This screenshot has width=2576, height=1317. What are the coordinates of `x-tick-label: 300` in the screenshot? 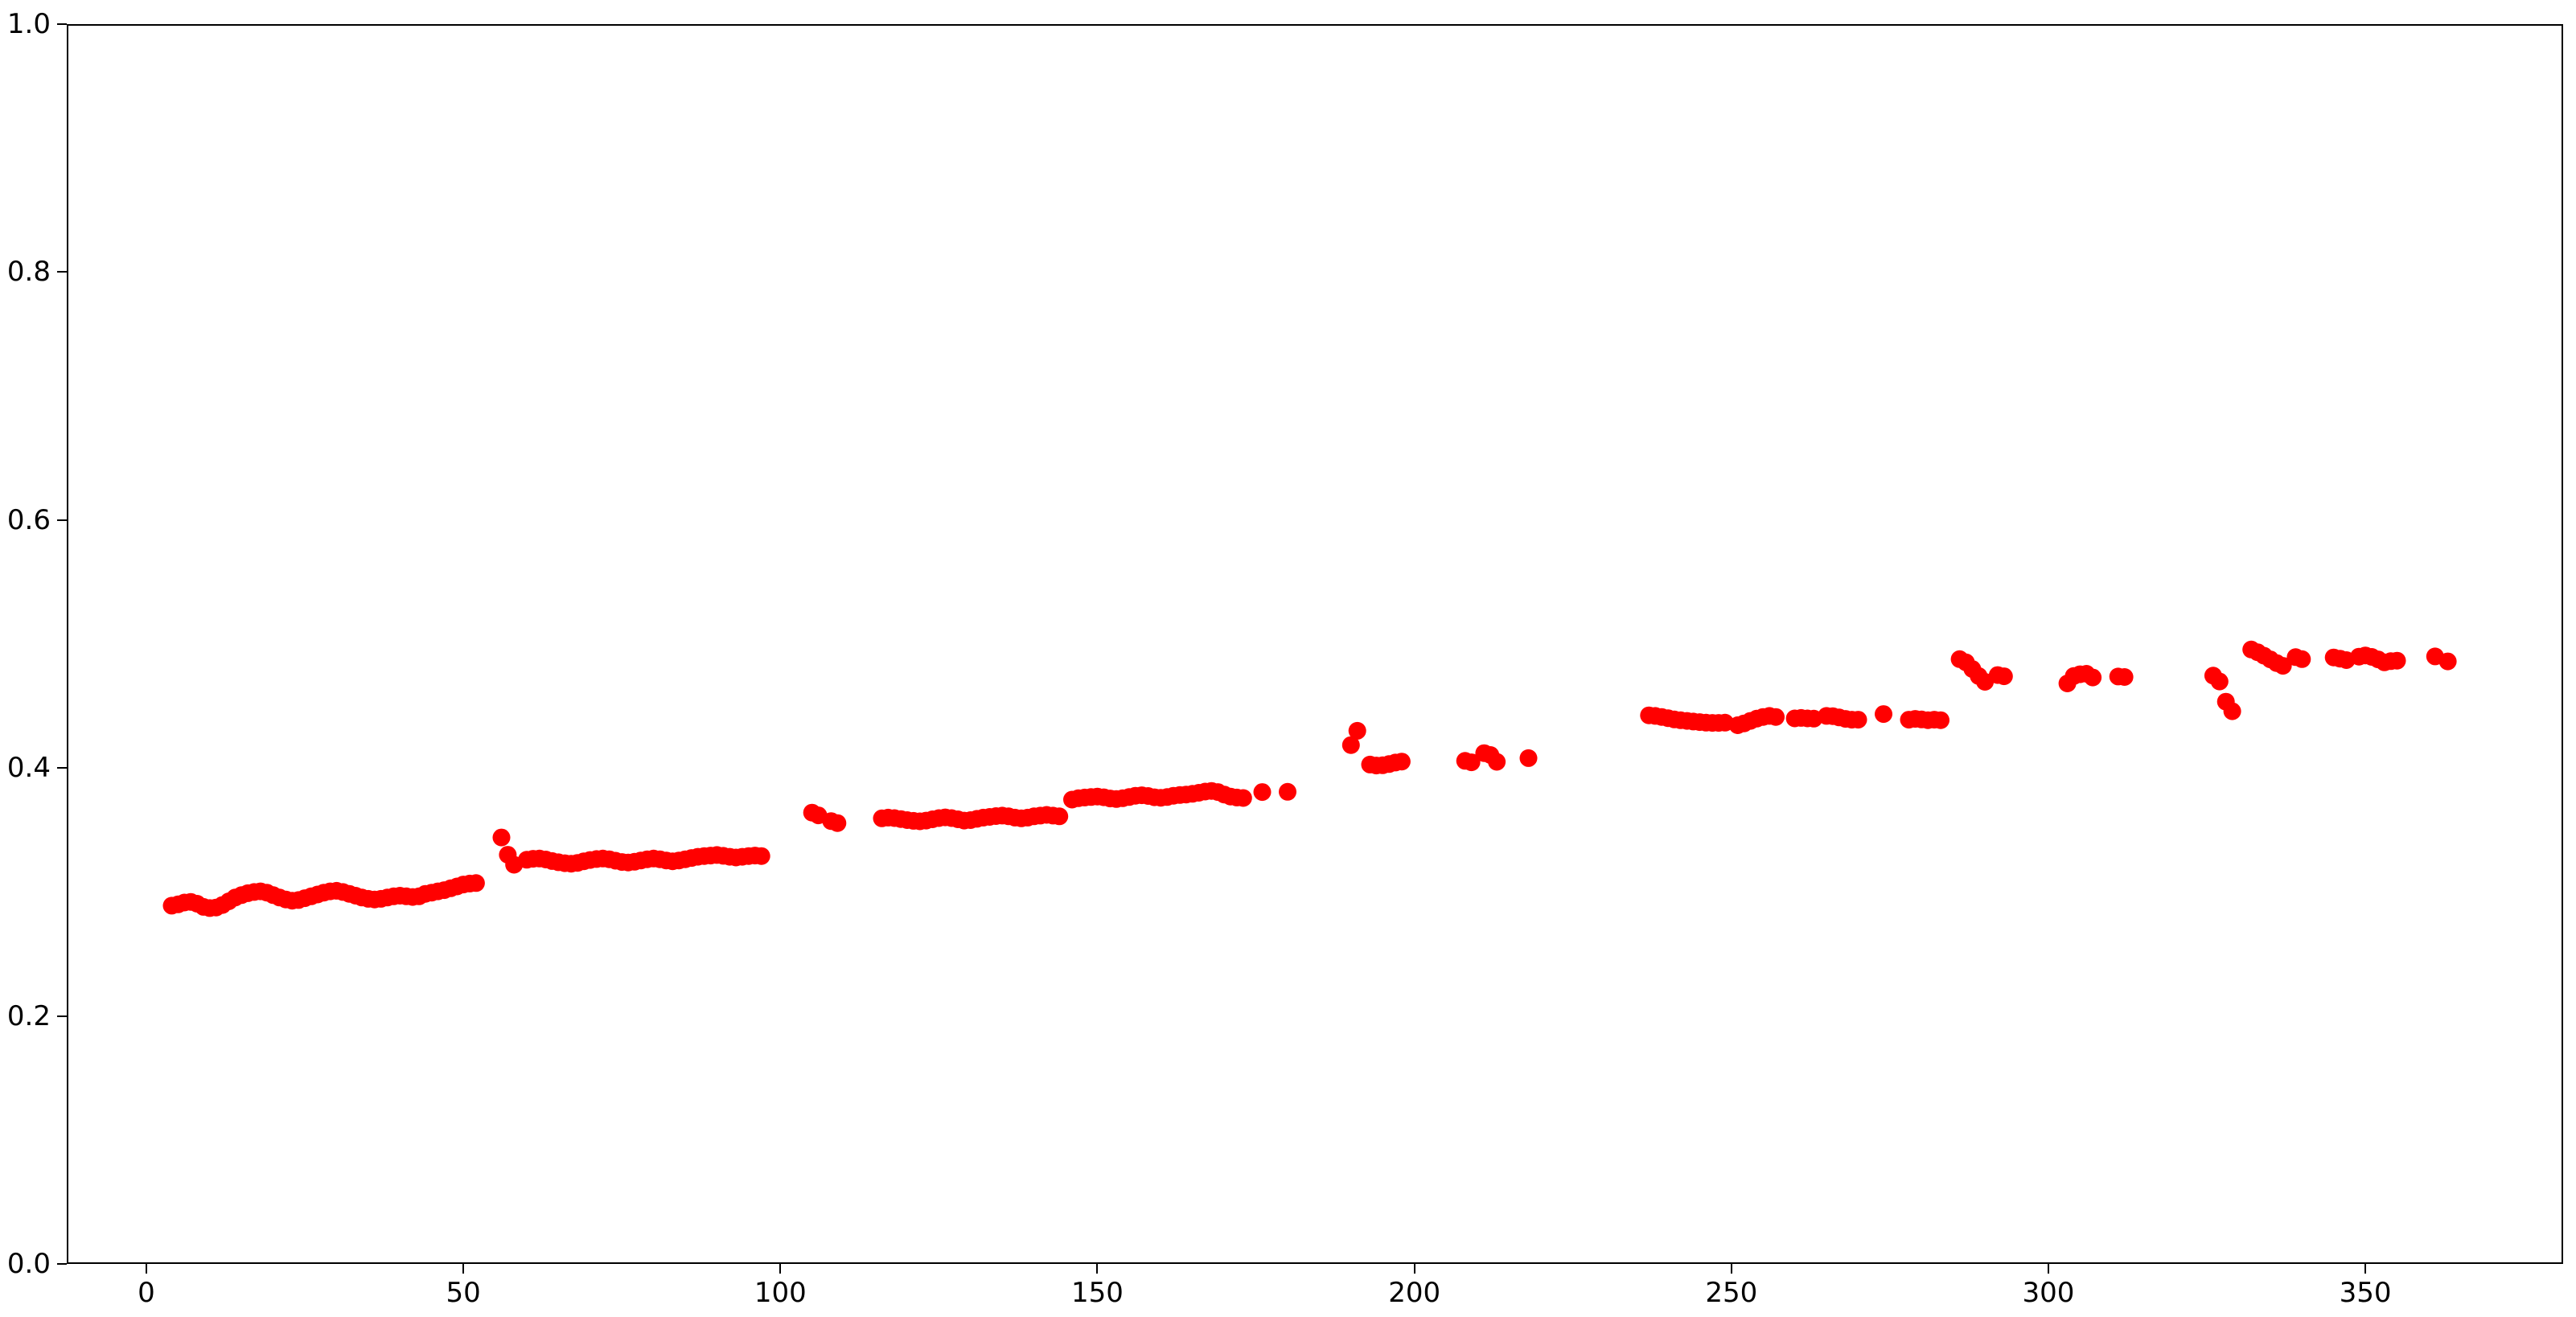 It's located at (2048, 1293).